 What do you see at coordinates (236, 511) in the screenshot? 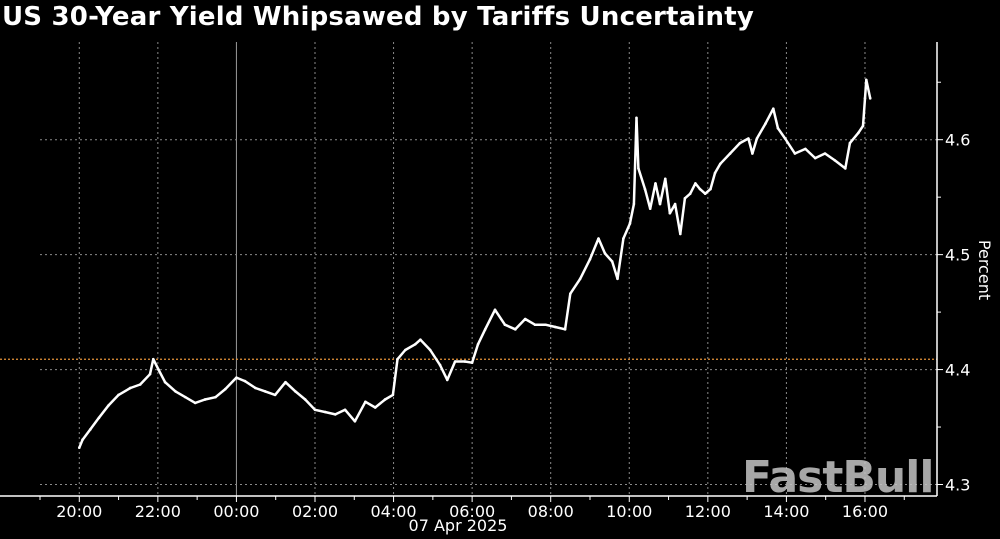
I see `x-tick-label: 00:00` at bounding box center [236, 511].